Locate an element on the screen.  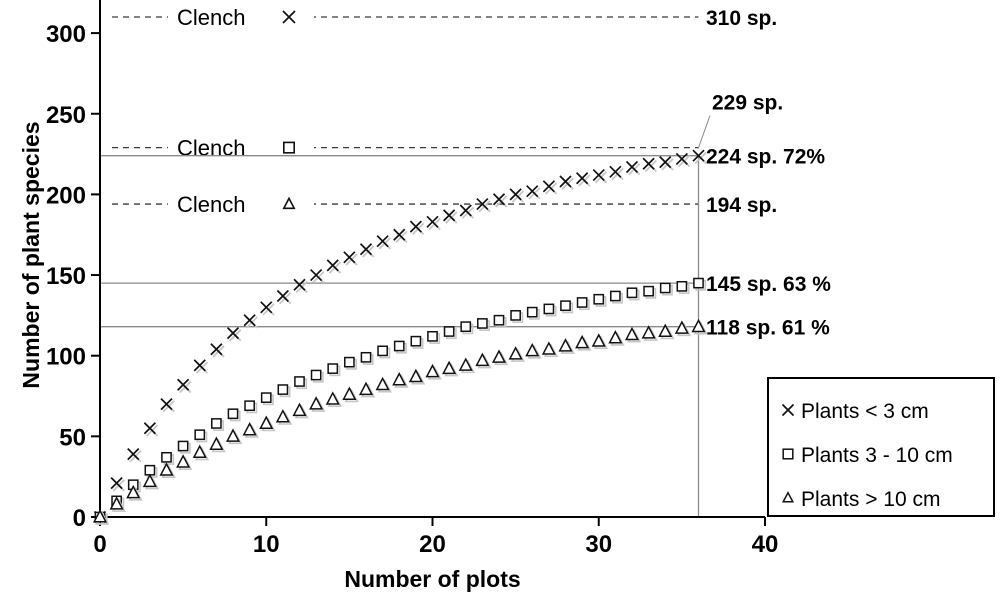
clench-marker-cross-icon is located at coordinates (289, 17).